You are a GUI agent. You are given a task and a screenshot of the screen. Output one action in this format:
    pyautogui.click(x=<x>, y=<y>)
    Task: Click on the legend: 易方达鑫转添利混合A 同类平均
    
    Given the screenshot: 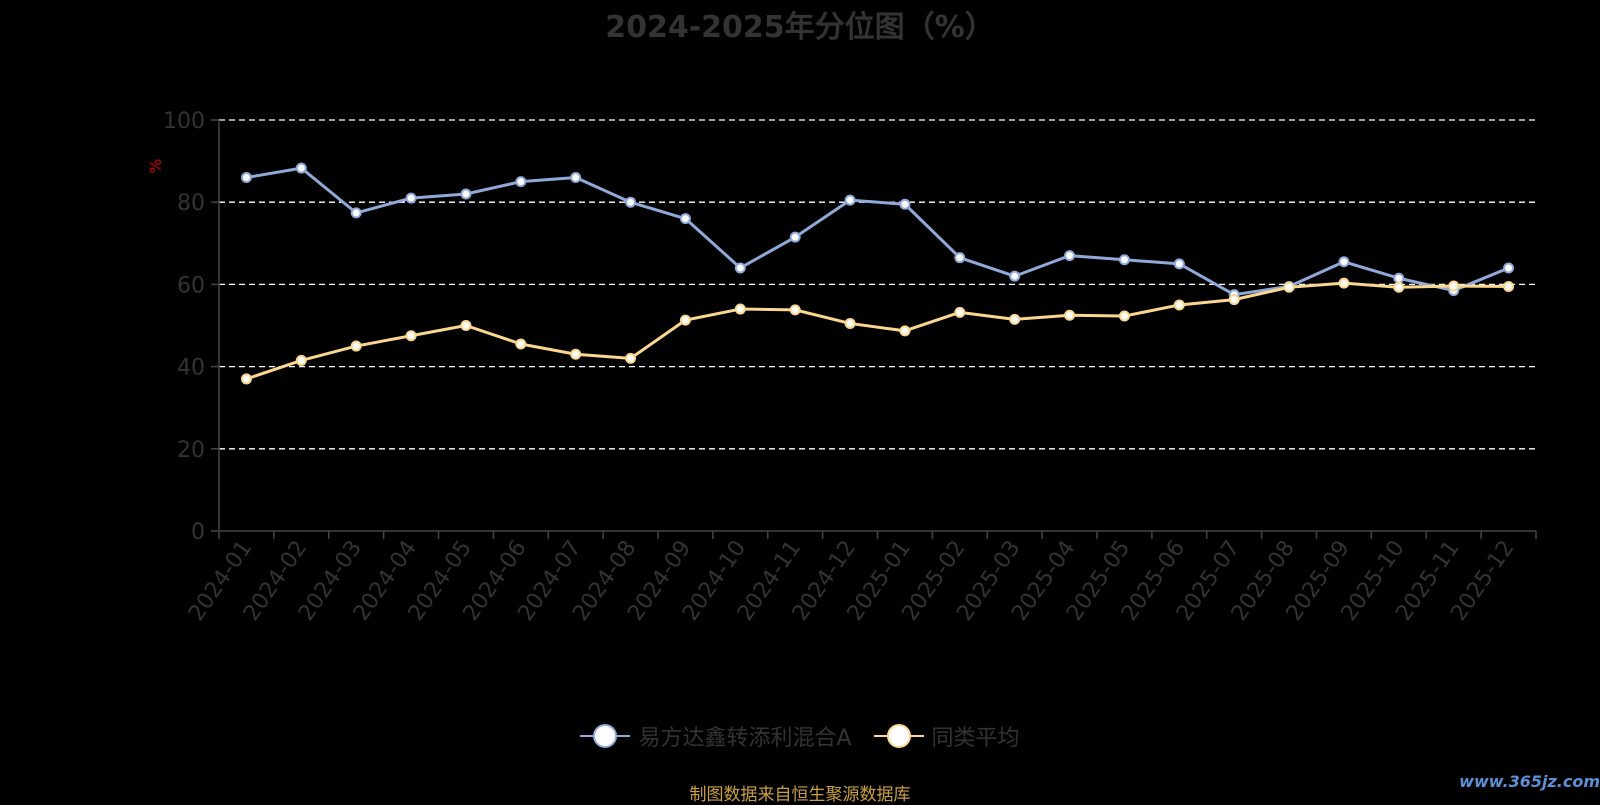 What is the action you would take?
    pyautogui.click(x=800, y=736)
    